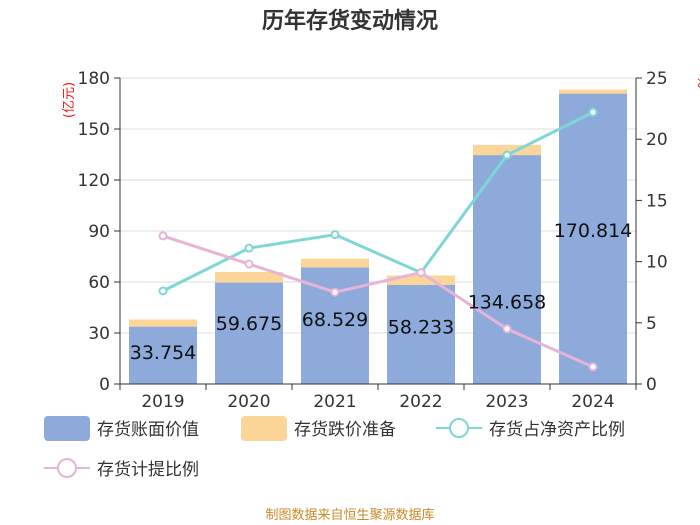 The width and height of the screenshot is (700, 525). I want to click on legend-label: 存货跌价准备, so click(345, 430).